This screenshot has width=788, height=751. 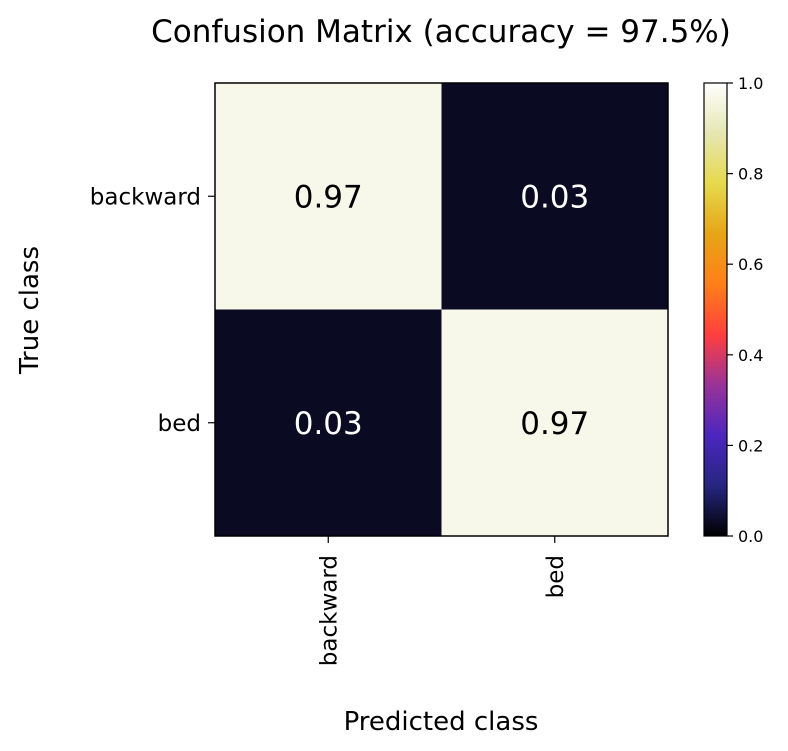 What do you see at coordinates (441, 722) in the screenshot?
I see `x-axis-label: Predicted class` at bounding box center [441, 722].